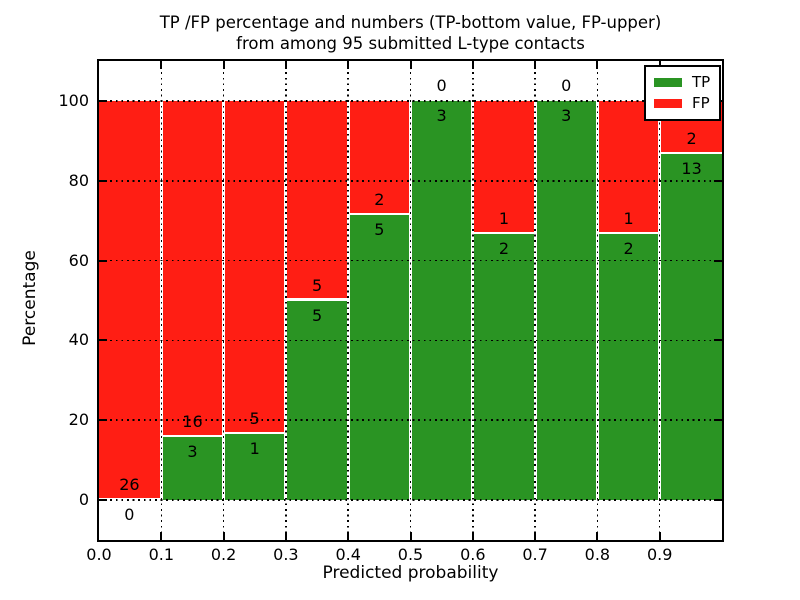  I want to click on fp-count-label: 16, so click(192, 422).